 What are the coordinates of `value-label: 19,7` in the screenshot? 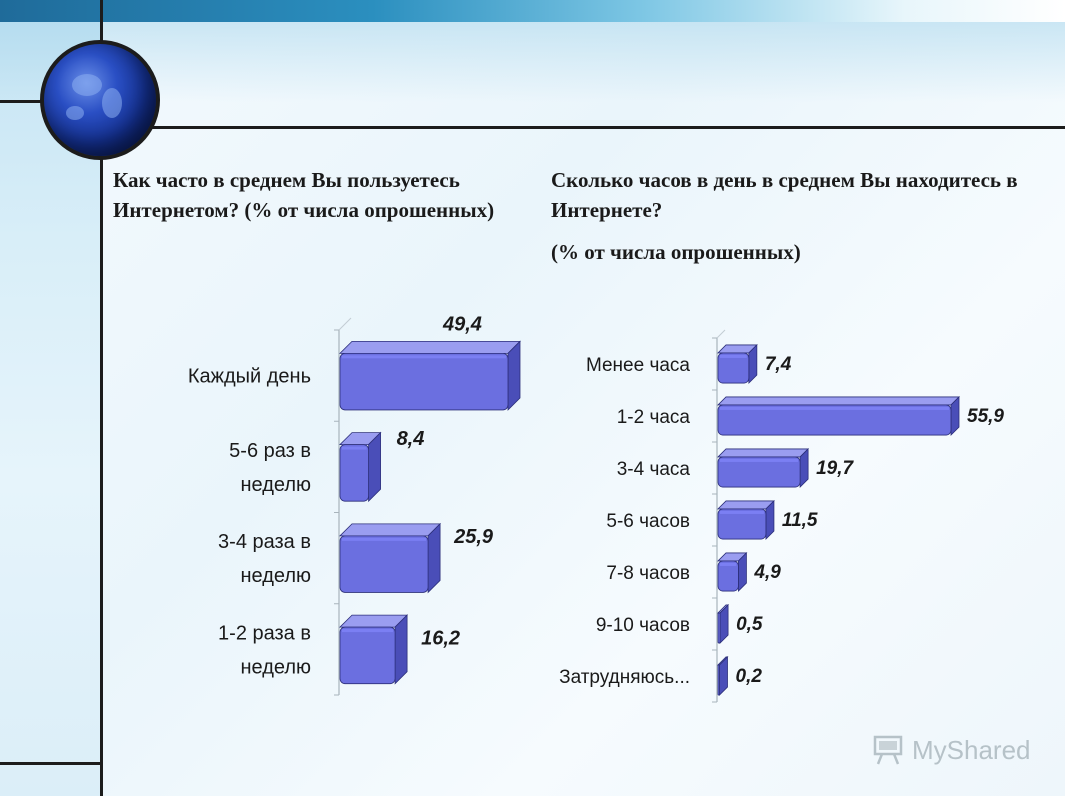 It's located at (835, 468).